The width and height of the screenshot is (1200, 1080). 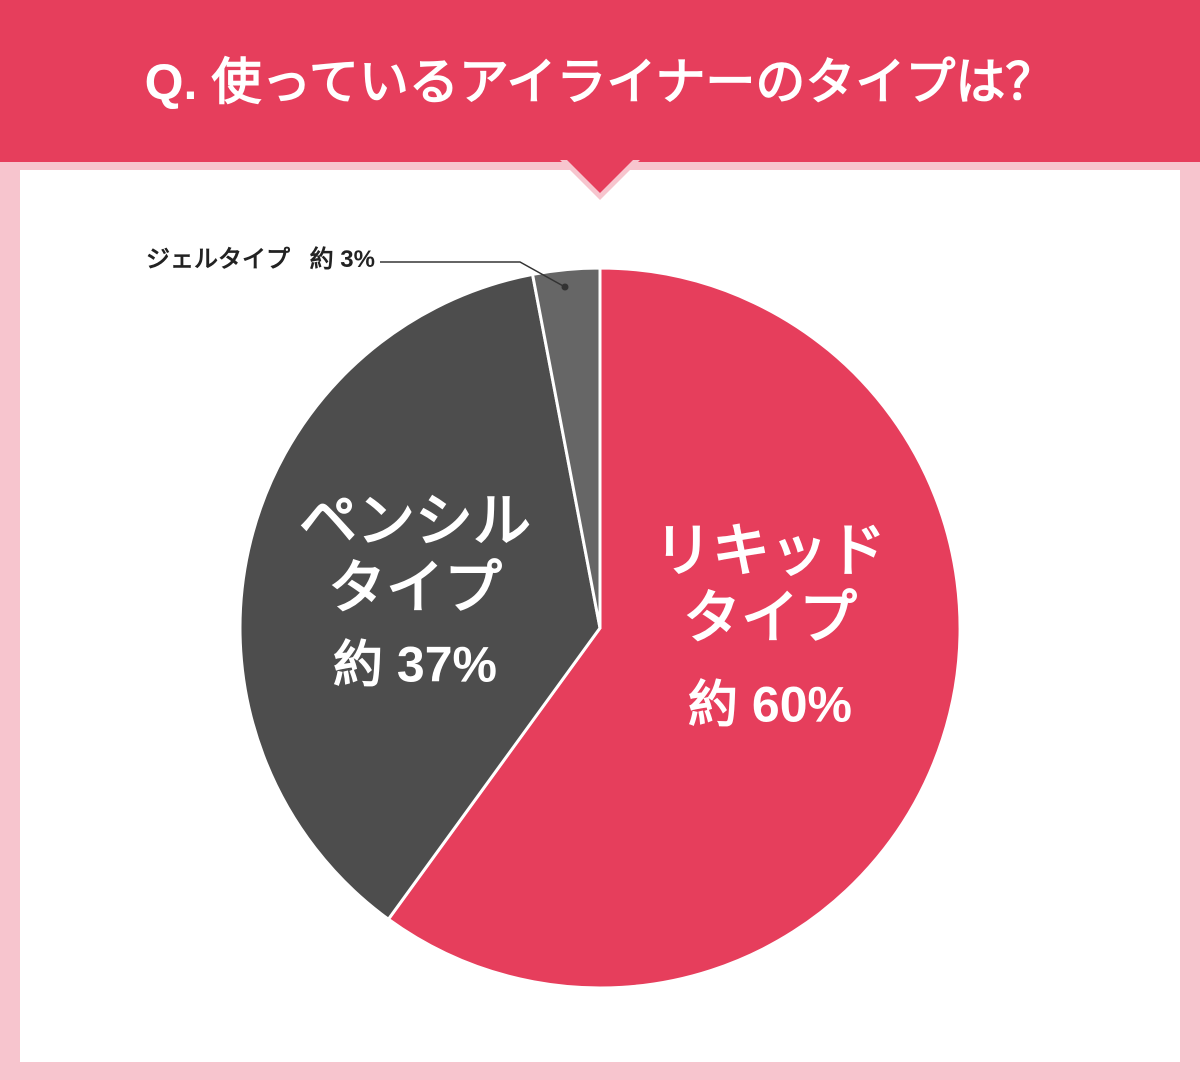 What do you see at coordinates (769, 584) in the screenshot?
I see `slice-label: リキッドタイプ` at bounding box center [769, 584].